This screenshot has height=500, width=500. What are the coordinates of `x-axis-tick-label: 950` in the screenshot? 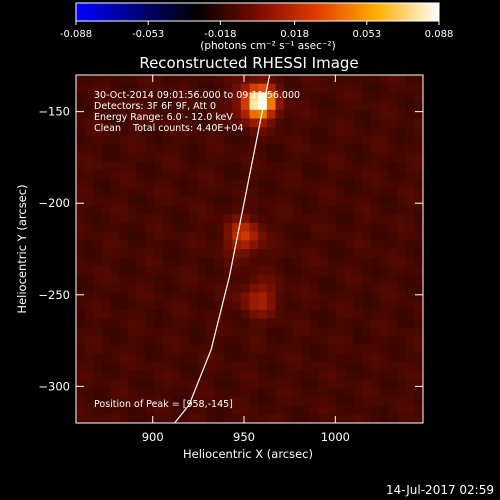 It's located at (244, 437).